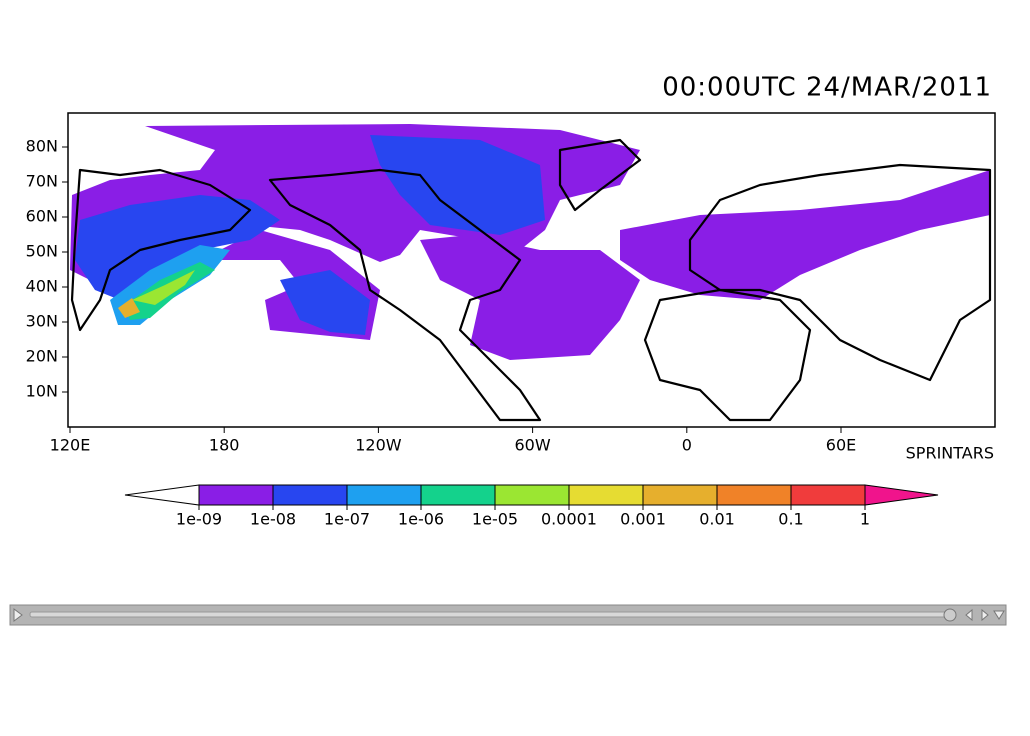 Image resolution: width=1030 pixels, height=736 pixels. What do you see at coordinates (70, 445) in the screenshot?
I see `lon-label: 120E` at bounding box center [70, 445].